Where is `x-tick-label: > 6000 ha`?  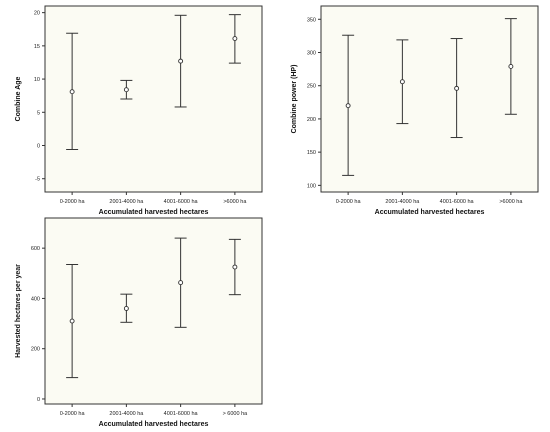
x-tick-label: > 6000 ha is located at coordinates (236, 414).